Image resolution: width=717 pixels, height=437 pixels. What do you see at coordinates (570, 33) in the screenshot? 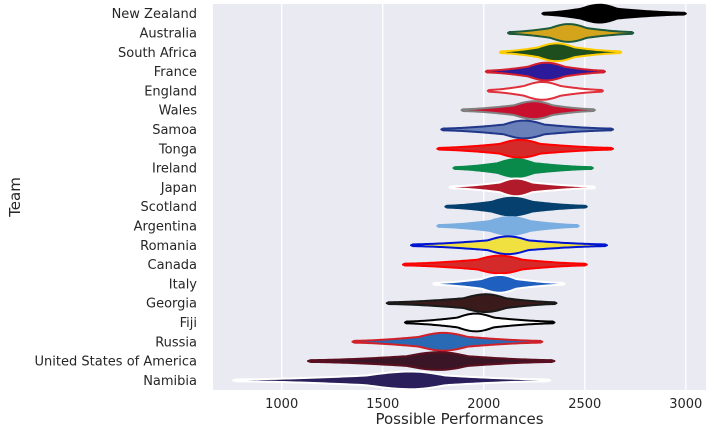
I see `violin-australia` at bounding box center [570, 33].